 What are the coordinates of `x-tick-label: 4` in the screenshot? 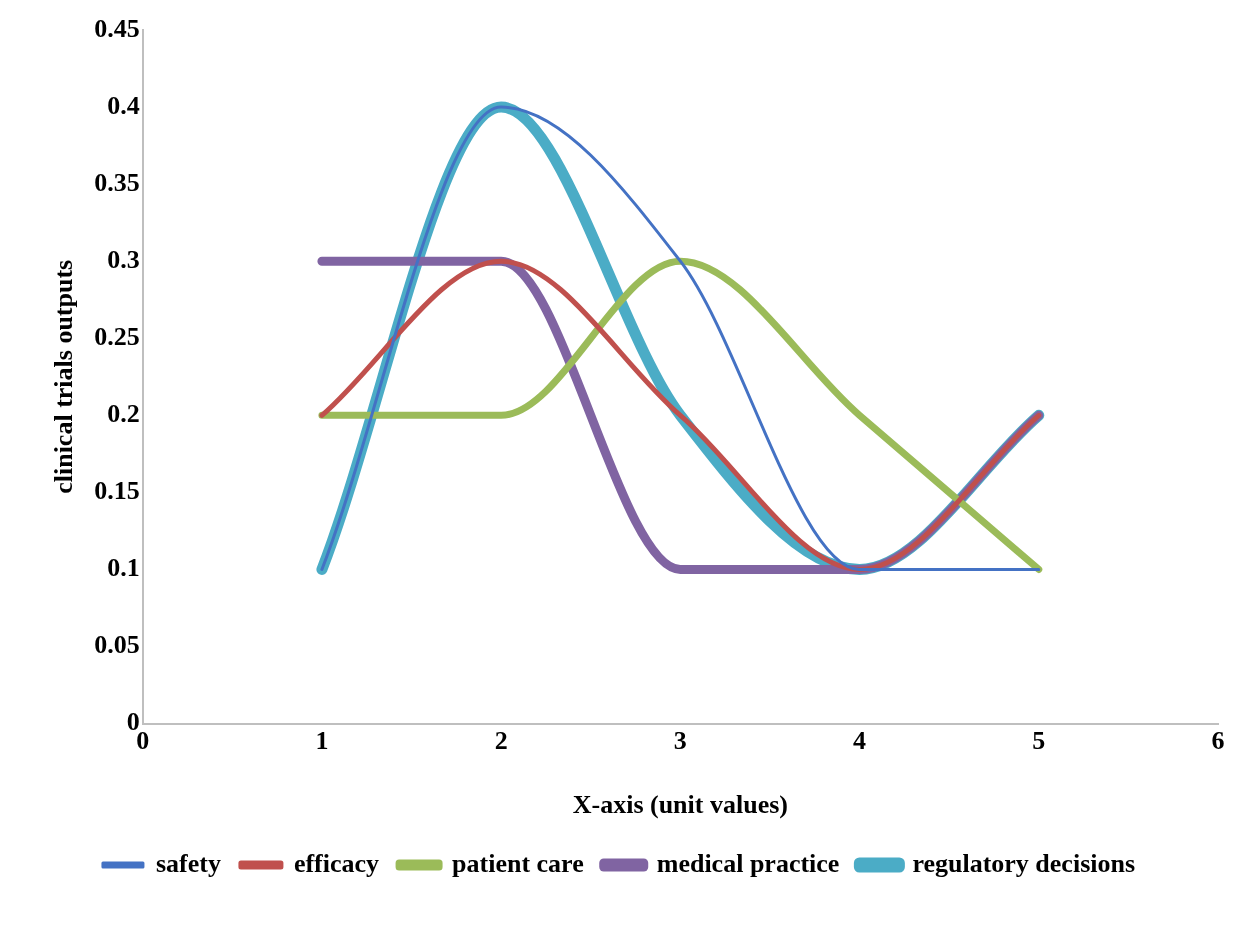 It's located at (860, 740).